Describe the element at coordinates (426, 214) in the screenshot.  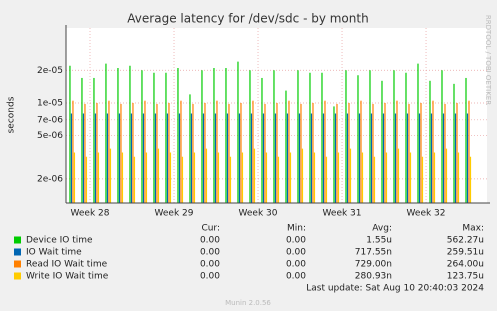
I see `x-tick-label: Week 32` at that location.